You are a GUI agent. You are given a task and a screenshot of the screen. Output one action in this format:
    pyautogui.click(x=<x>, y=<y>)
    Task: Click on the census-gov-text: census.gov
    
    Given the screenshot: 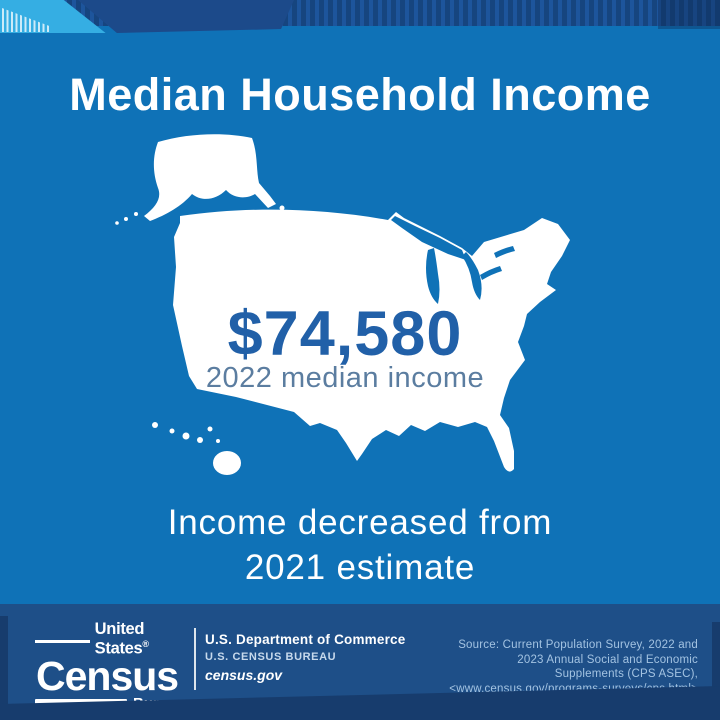 What is the action you would take?
    pyautogui.click(x=244, y=675)
    